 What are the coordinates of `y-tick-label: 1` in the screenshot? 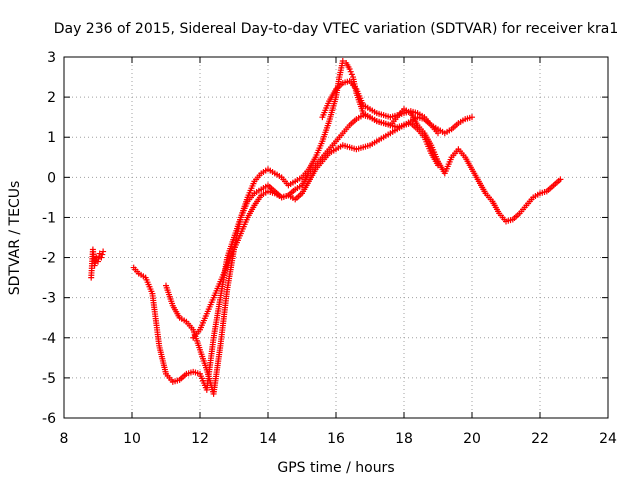 It's located at (51, 138).